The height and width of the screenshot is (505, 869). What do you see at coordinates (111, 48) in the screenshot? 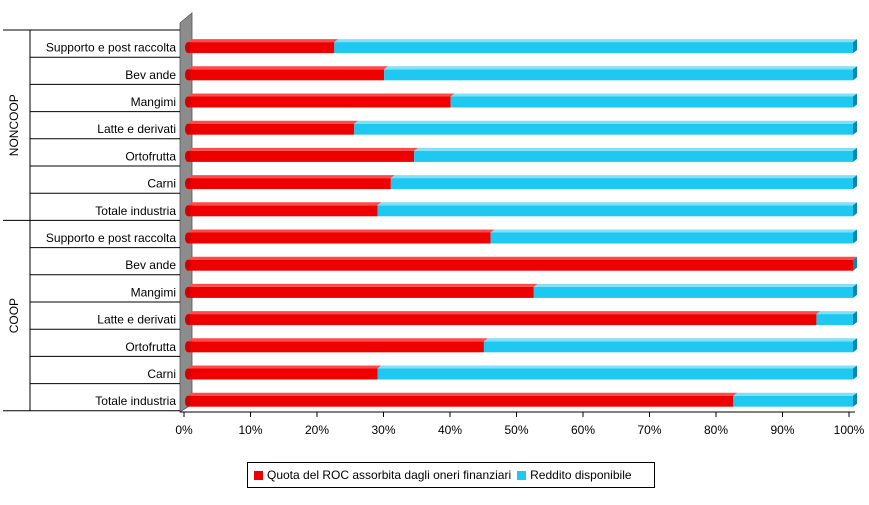
I see `category-label: Supporto e post raccolta` at bounding box center [111, 48].